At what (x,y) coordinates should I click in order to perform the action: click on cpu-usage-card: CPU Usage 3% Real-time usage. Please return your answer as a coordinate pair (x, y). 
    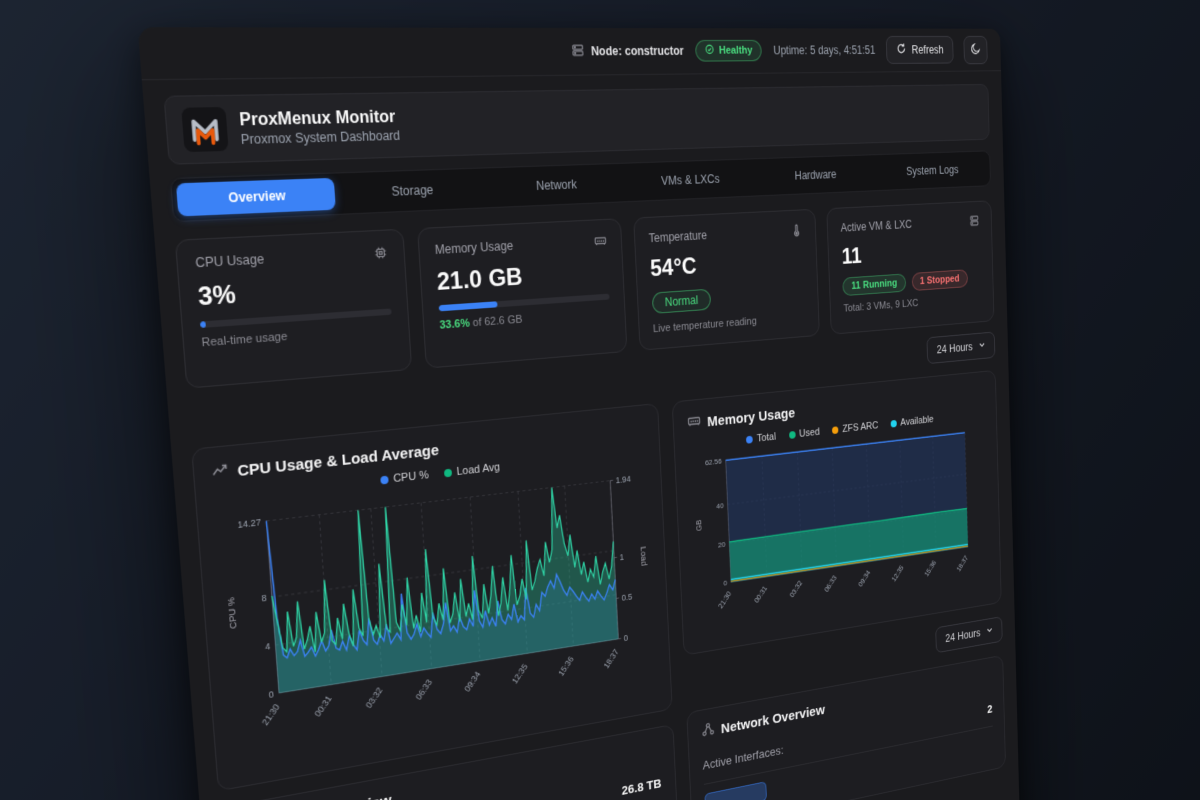
    Looking at the image, I should click on (293, 308).